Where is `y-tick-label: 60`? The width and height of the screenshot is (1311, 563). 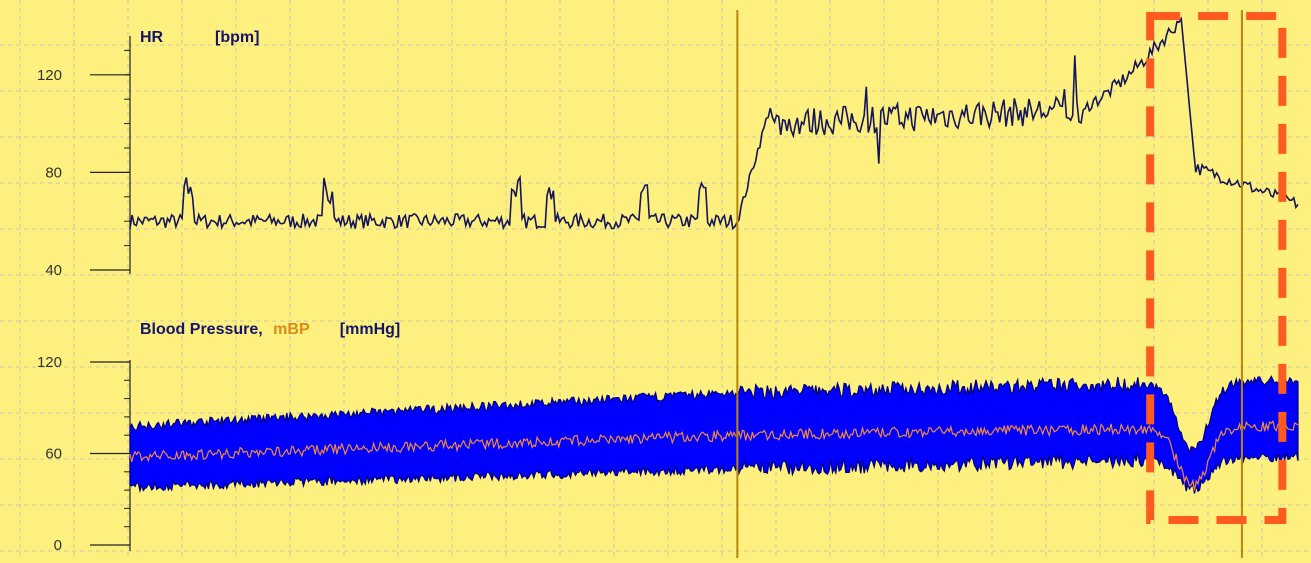 y-tick-label: 60 is located at coordinates (53, 454).